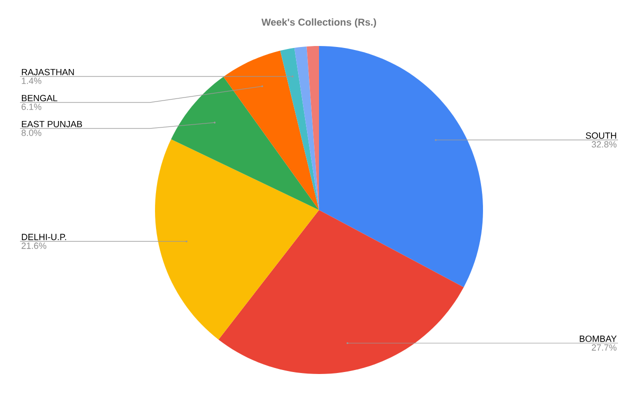 The image size is (638, 394). What do you see at coordinates (32, 133) in the screenshot?
I see `data-label: 8.0%` at bounding box center [32, 133].